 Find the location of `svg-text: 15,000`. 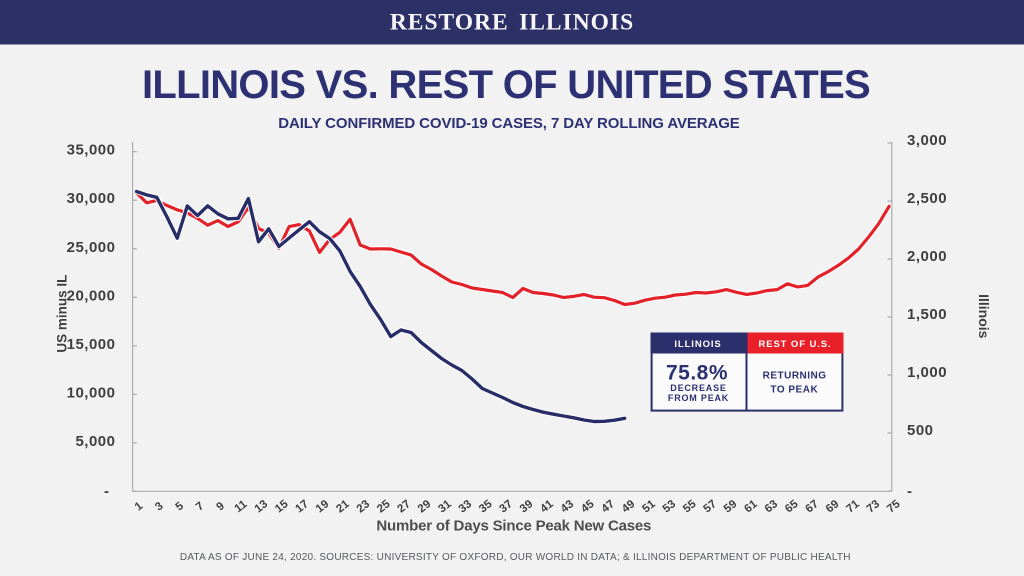

svg-text: 15,000 is located at coordinates (91, 344).